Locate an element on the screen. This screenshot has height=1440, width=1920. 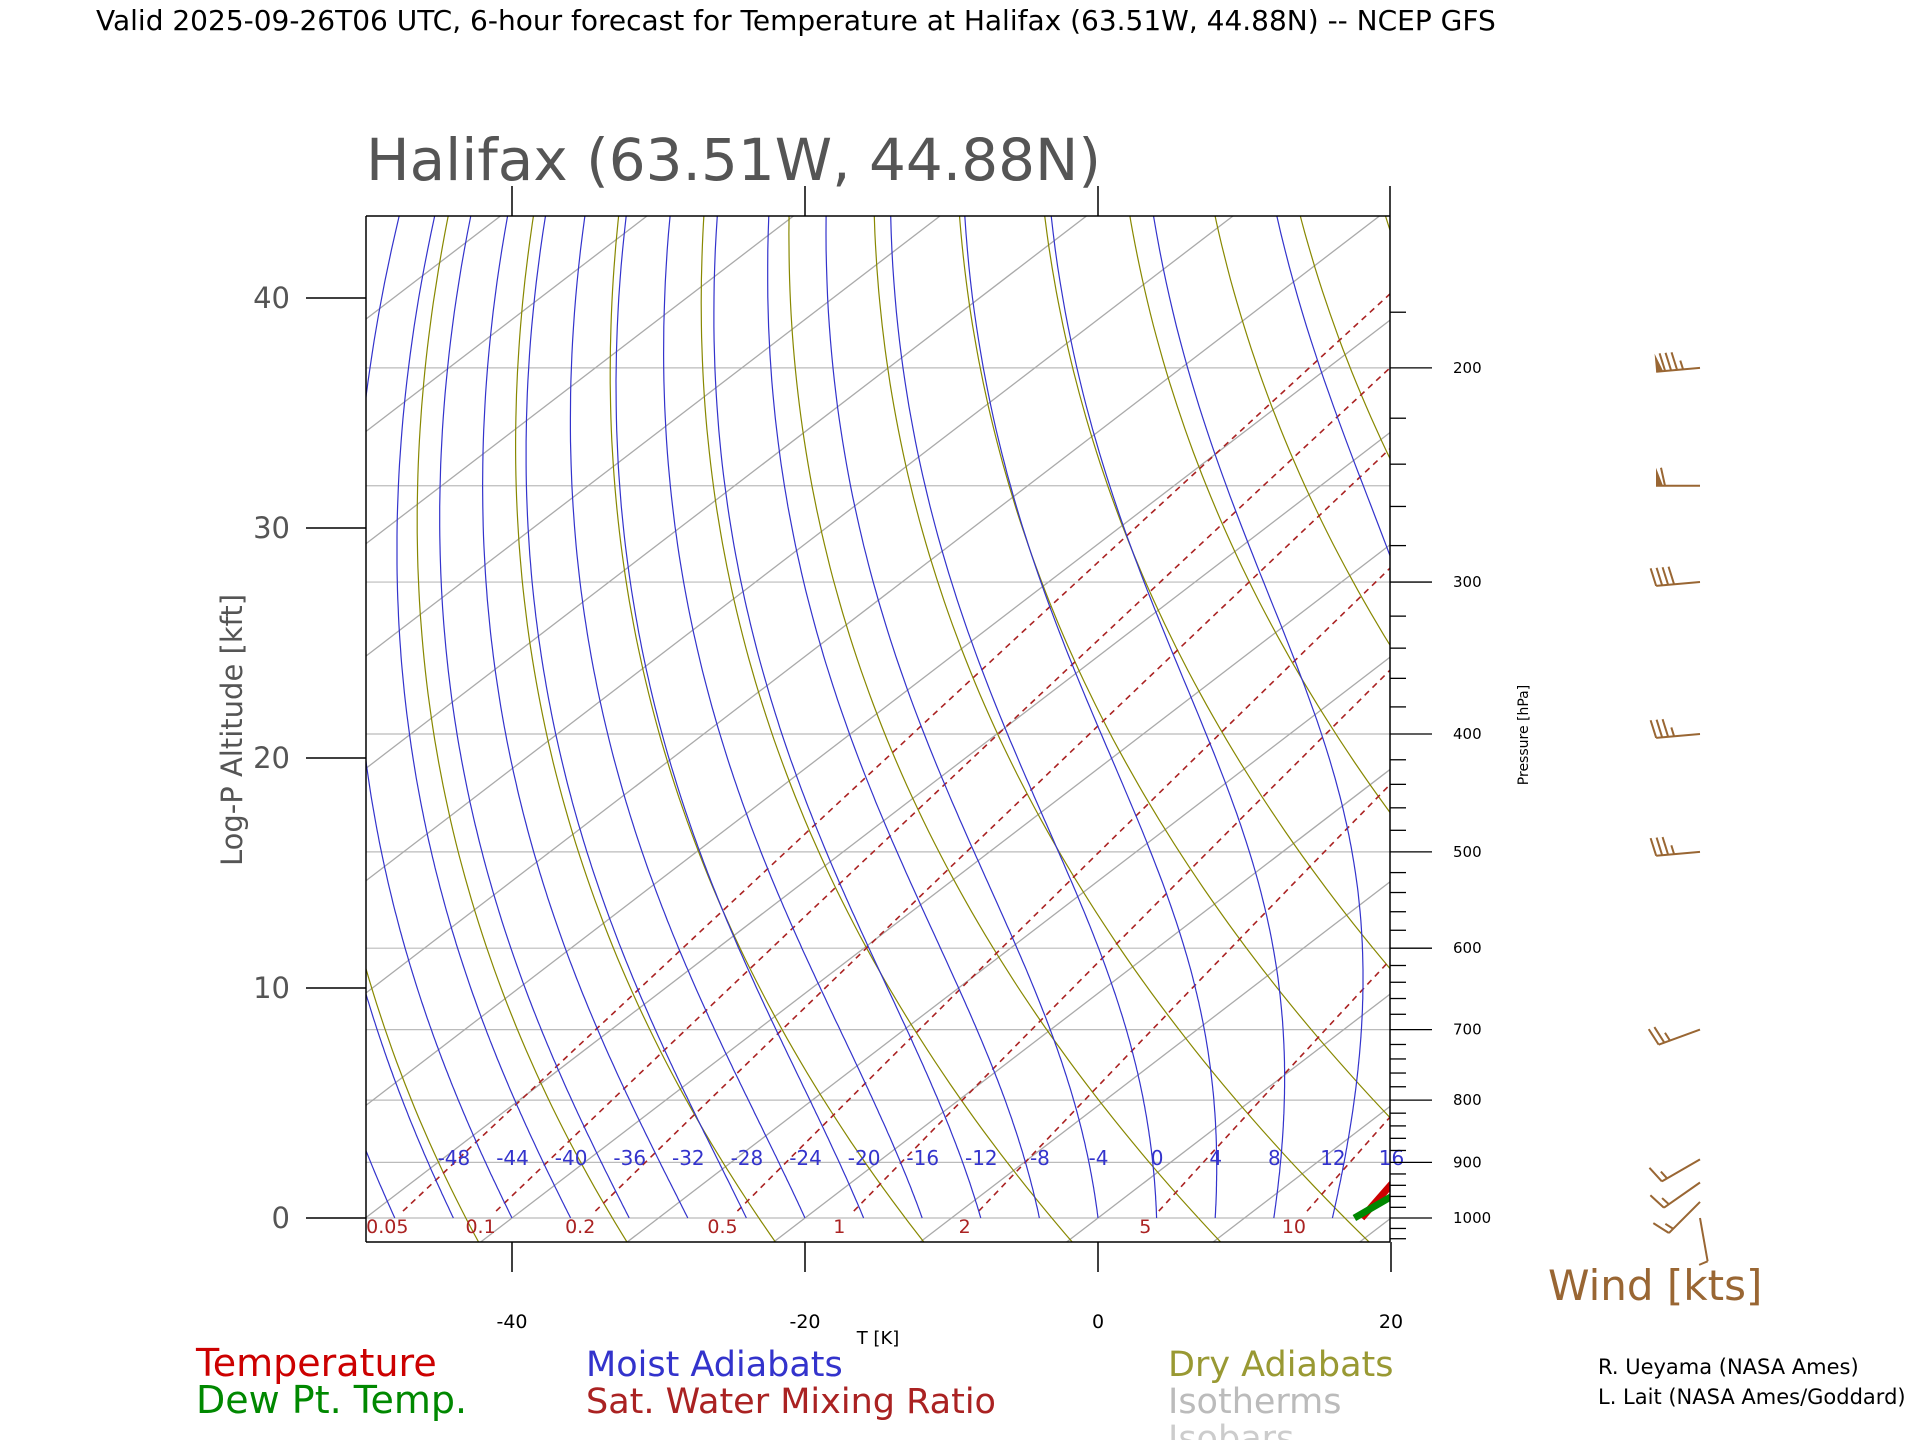
x-tick-label: 0 is located at coordinates (1098, 1322).